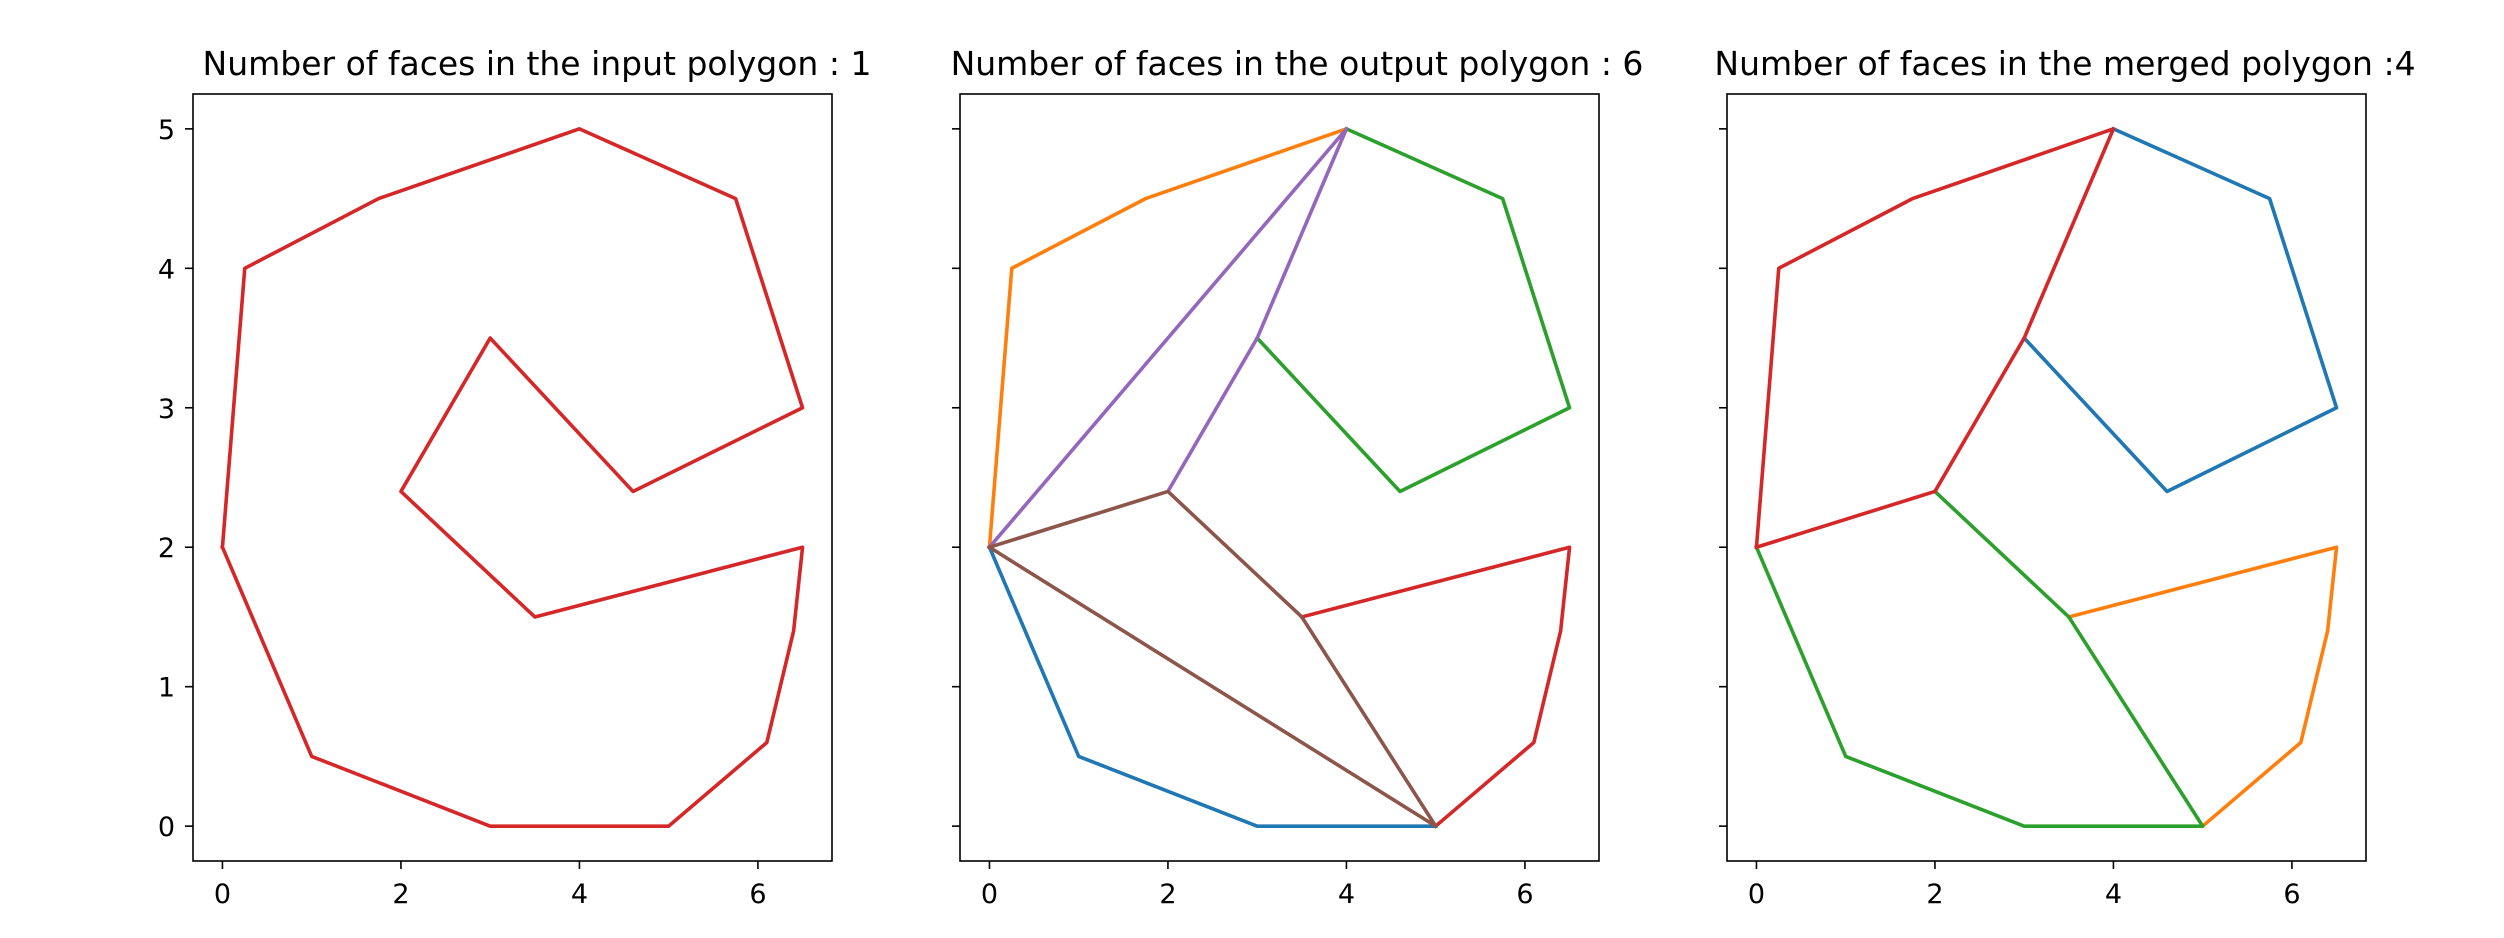  What do you see at coordinates (166, 688) in the screenshot?
I see `y-tick-label: 1` at bounding box center [166, 688].